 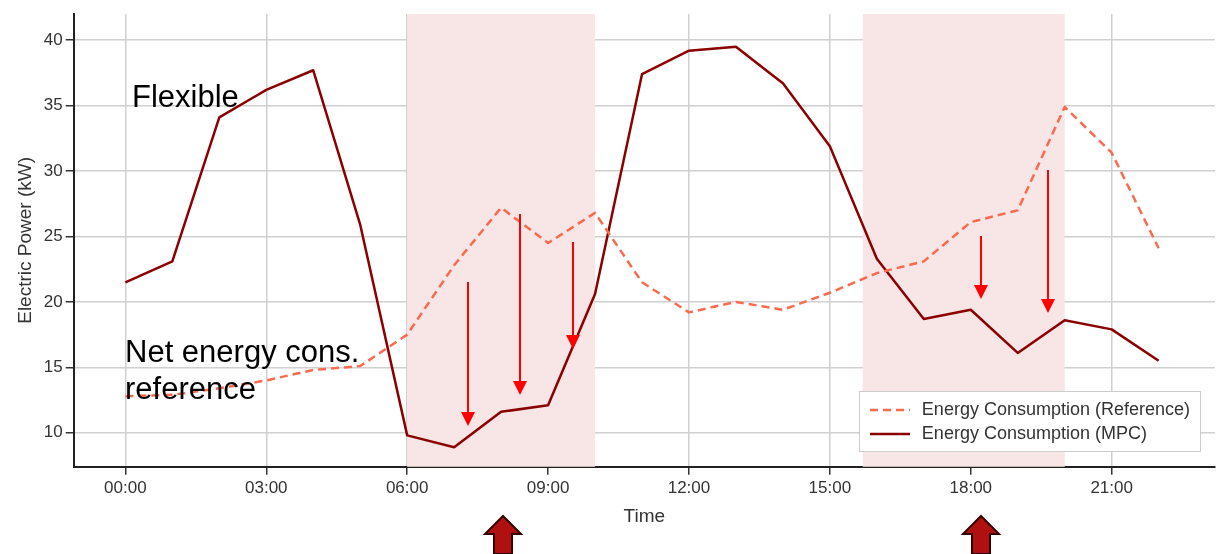 What do you see at coordinates (53, 301) in the screenshot?
I see `y-tick-label: 20` at bounding box center [53, 301].